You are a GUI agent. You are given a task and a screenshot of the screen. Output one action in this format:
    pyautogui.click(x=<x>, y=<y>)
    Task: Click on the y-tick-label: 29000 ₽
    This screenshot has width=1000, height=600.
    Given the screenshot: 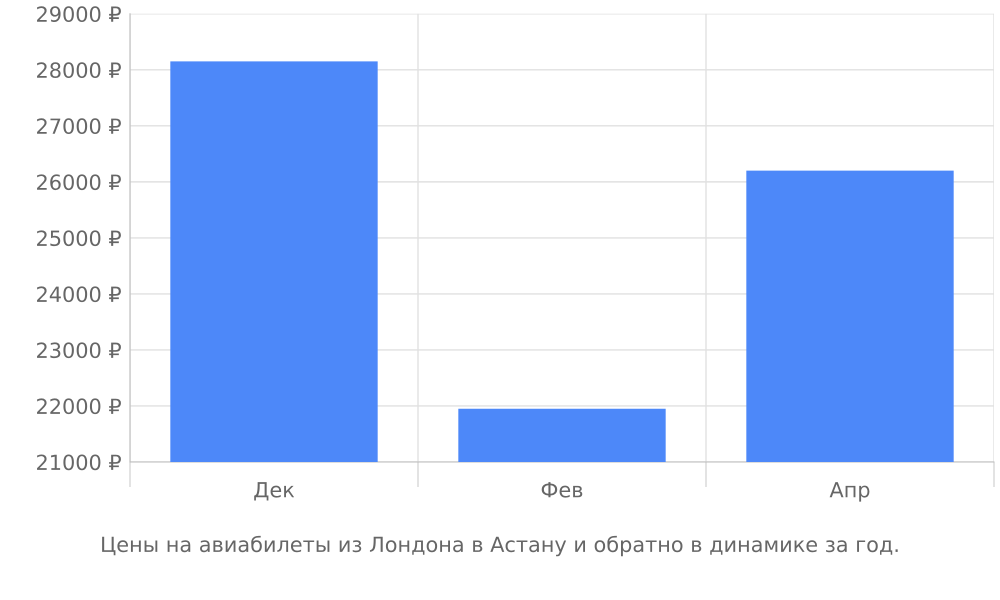 What is the action you would take?
    pyautogui.click(x=79, y=14)
    